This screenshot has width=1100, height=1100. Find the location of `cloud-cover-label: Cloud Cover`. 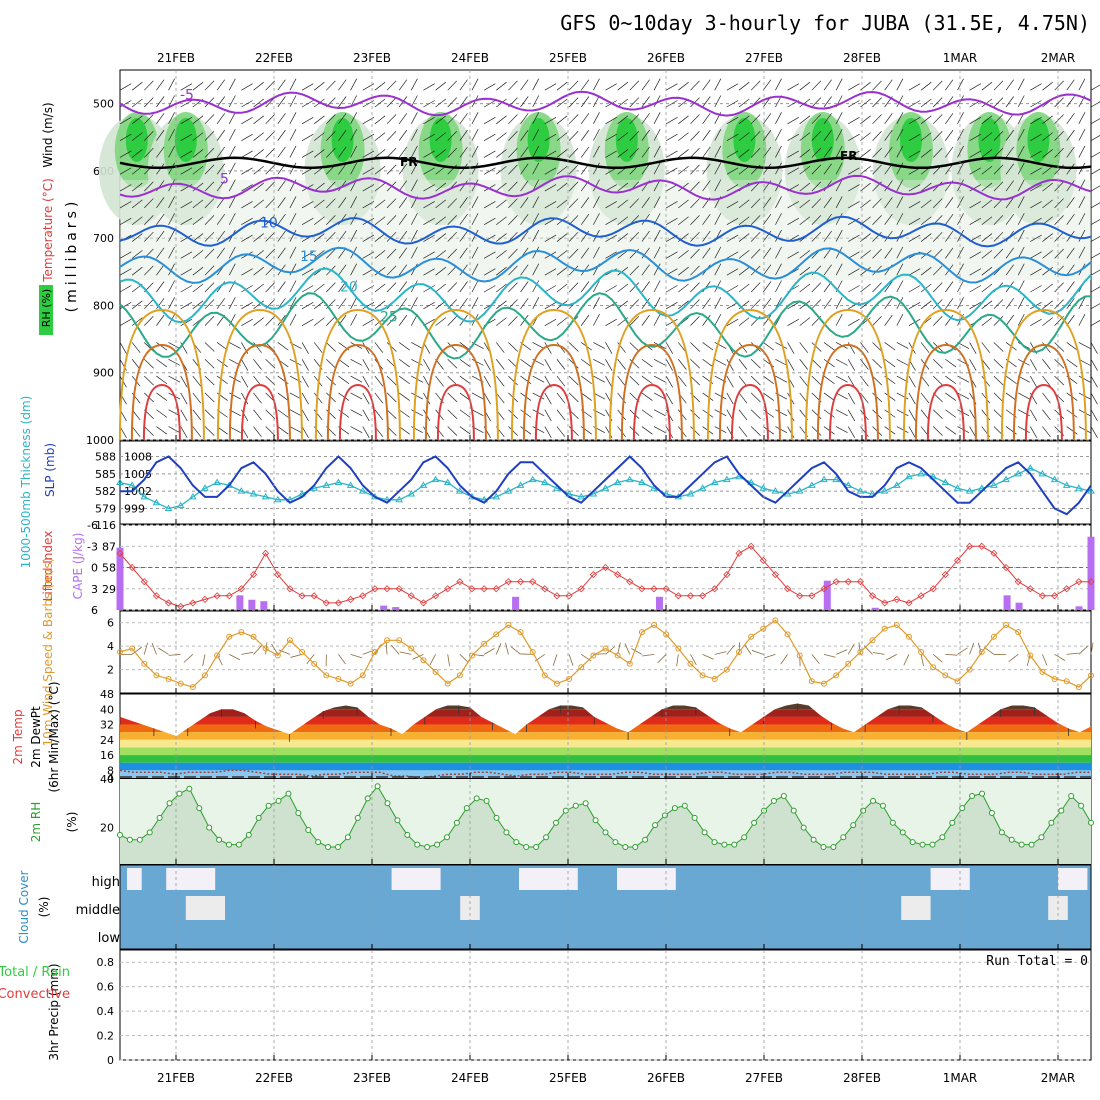

cloud-cover-label: Cloud Cover is located at coordinates (24, 906).